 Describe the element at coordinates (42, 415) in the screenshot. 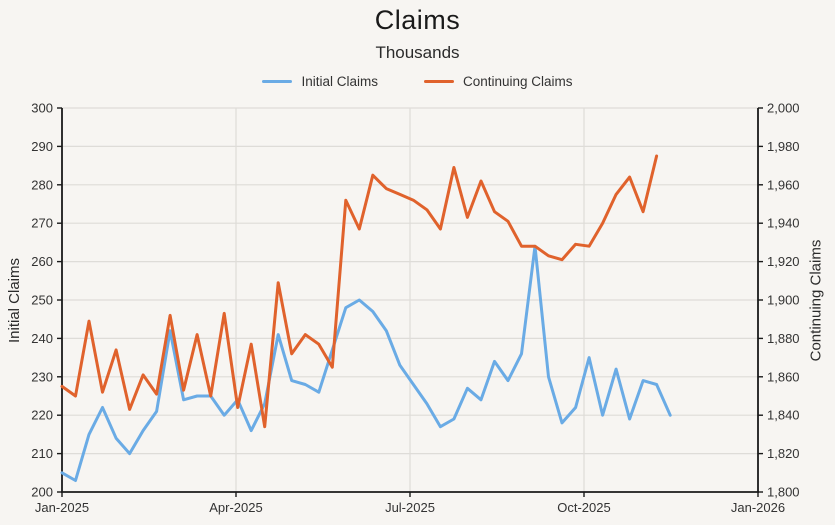

I see `left-tick-label: 220` at that location.